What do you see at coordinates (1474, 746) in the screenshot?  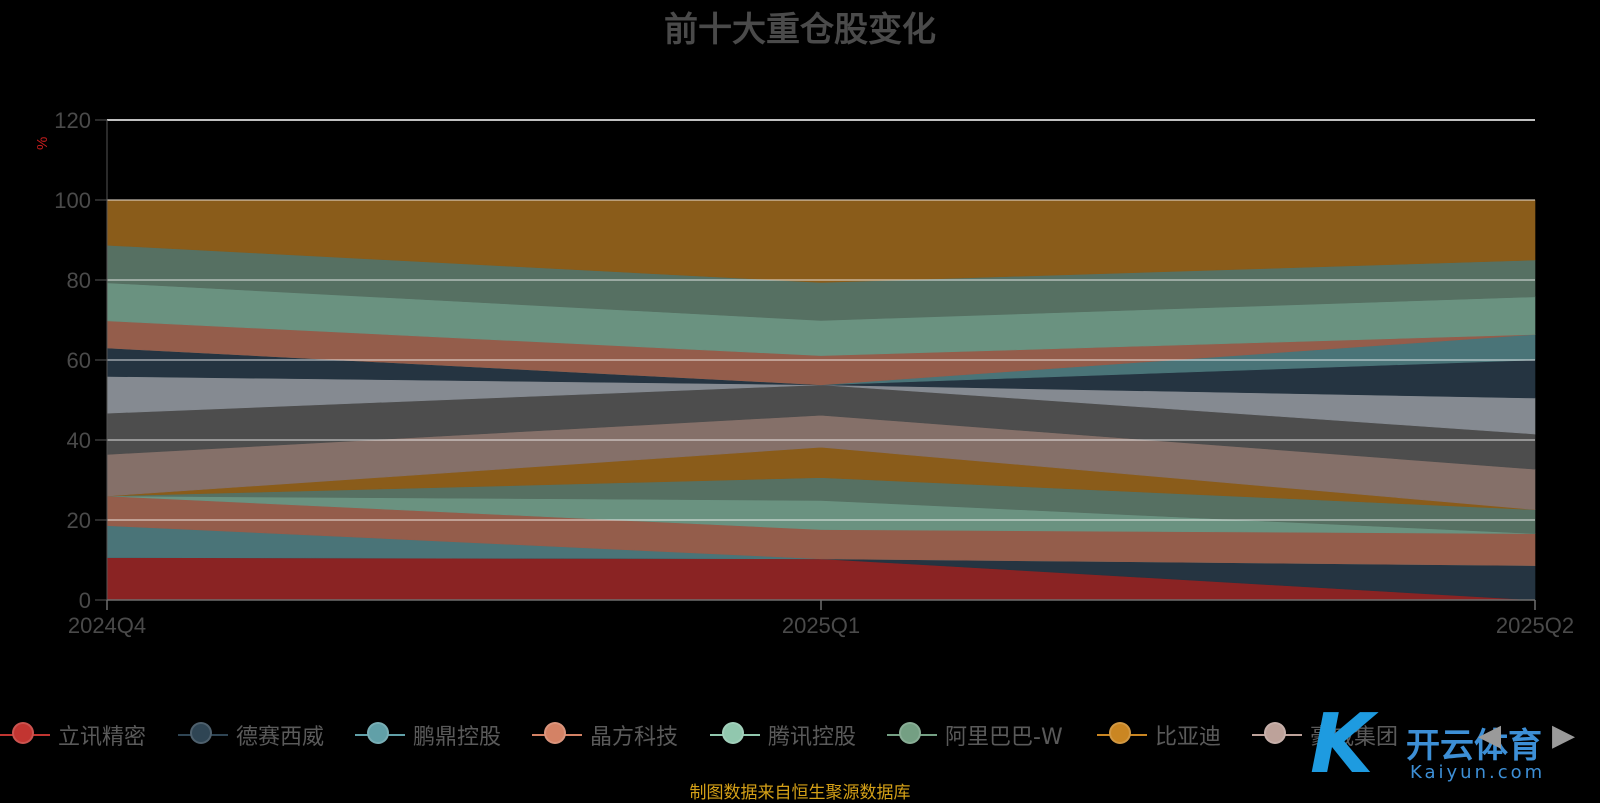 I see `logo-cn-text: 开云体育` at bounding box center [1474, 746].